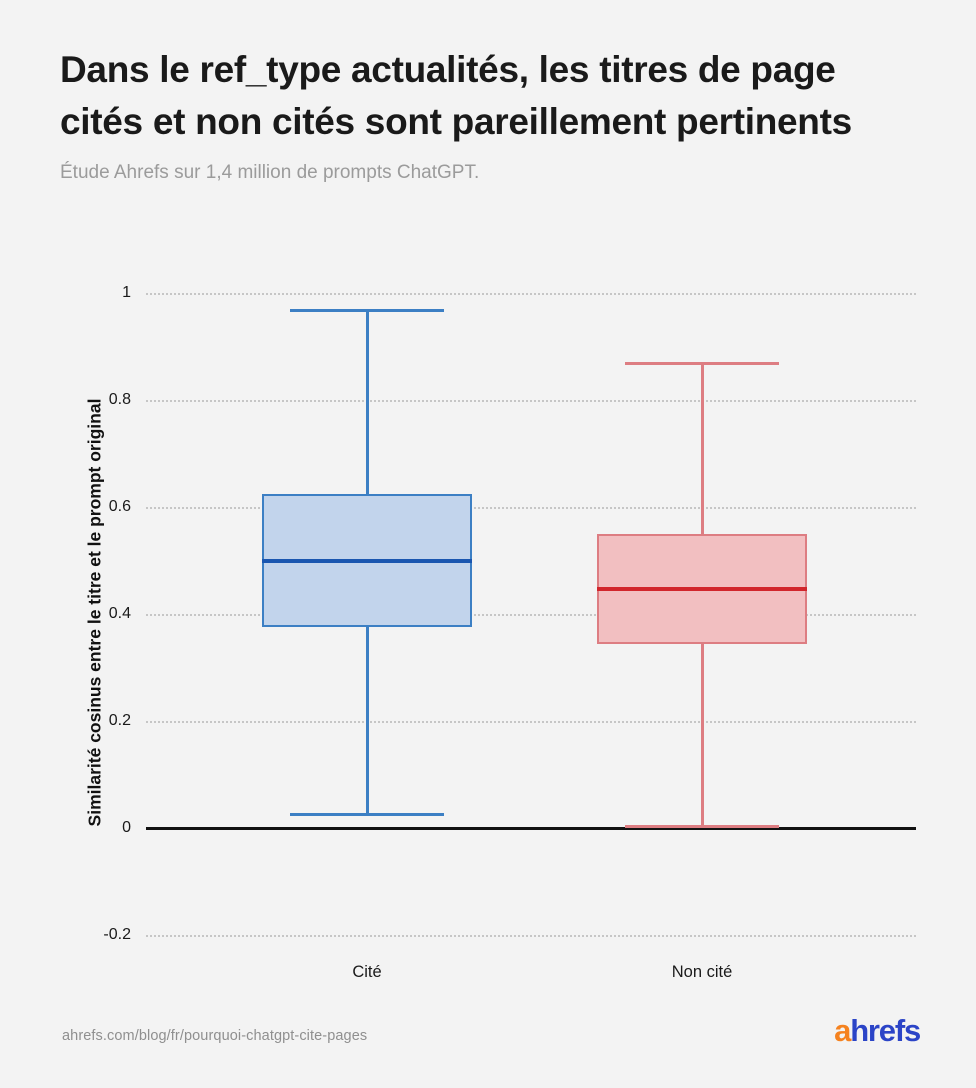 The height and width of the screenshot is (1088, 976). Describe the element at coordinates (119, 613) in the screenshot. I see `y-tick-label: 0.4` at that location.